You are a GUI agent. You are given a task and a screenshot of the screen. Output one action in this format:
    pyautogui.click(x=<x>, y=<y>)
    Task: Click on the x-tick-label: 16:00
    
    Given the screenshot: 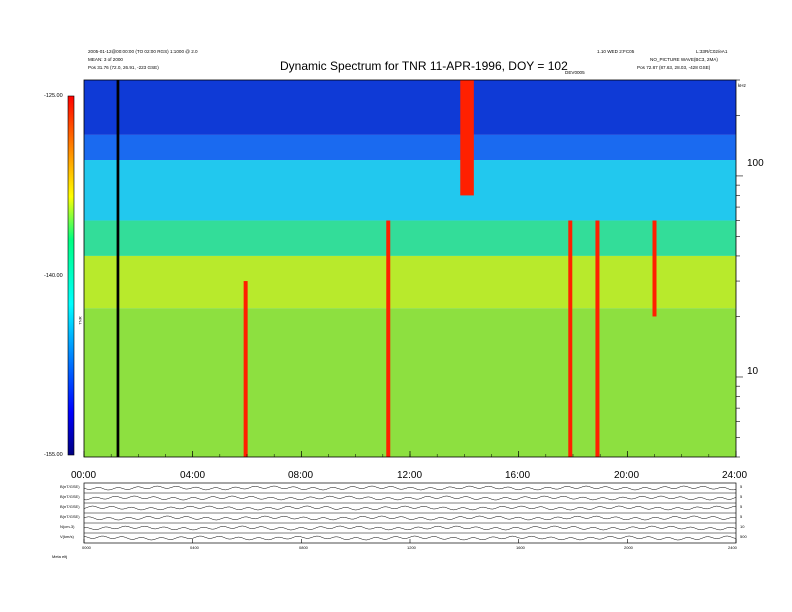 What is the action you would take?
    pyautogui.click(x=518, y=475)
    